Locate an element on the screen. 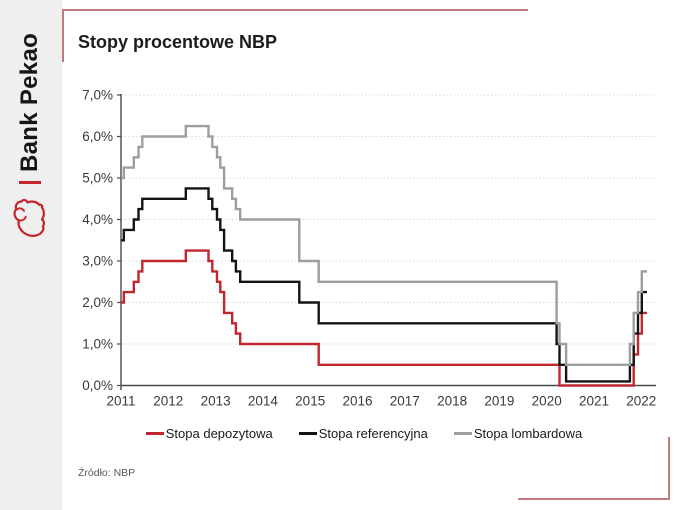 The width and height of the screenshot is (680, 510). svg-text: 0,0% is located at coordinates (97, 385).